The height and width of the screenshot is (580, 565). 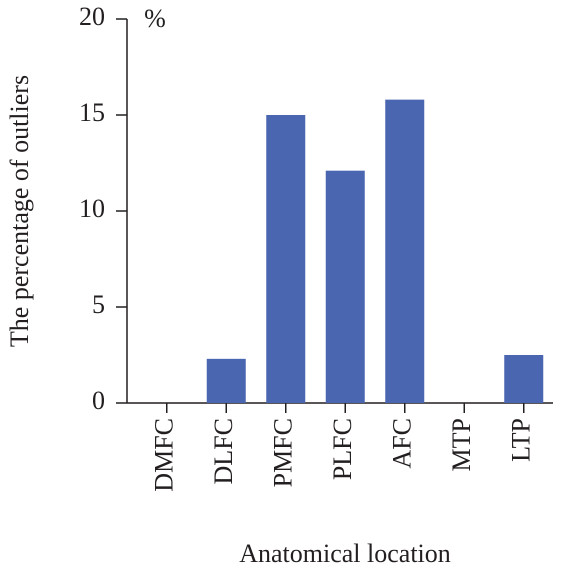 I want to click on x-axis-title: Anatomical location, so click(x=345, y=553).